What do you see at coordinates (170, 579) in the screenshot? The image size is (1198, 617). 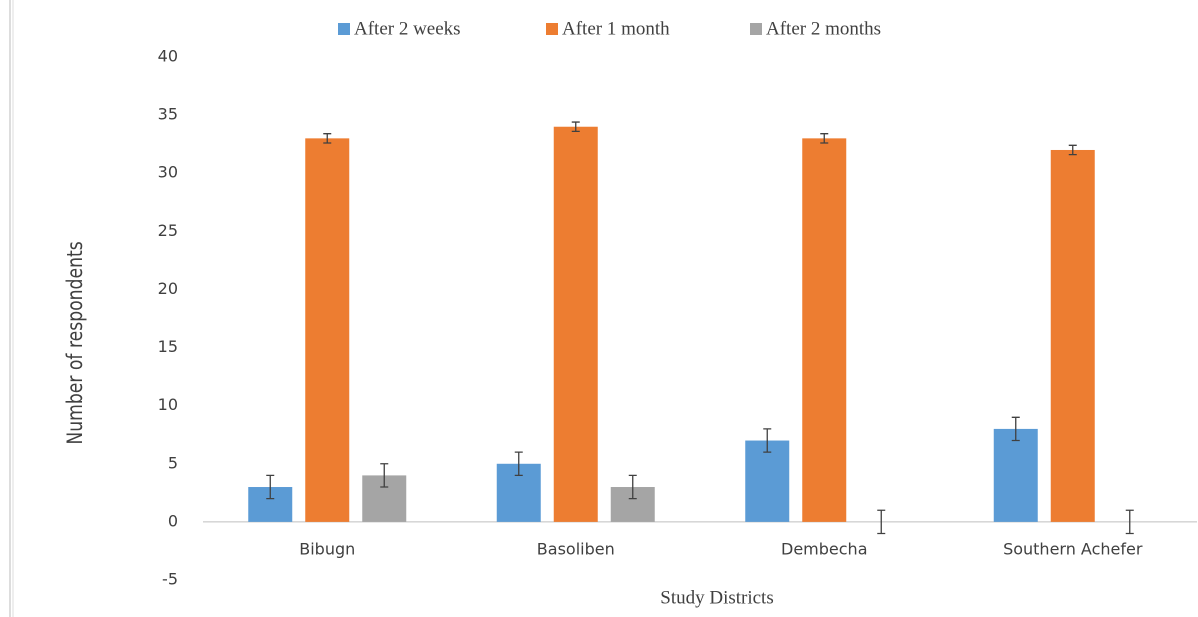 I see `y-tick-label: -5` at bounding box center [170, 579].